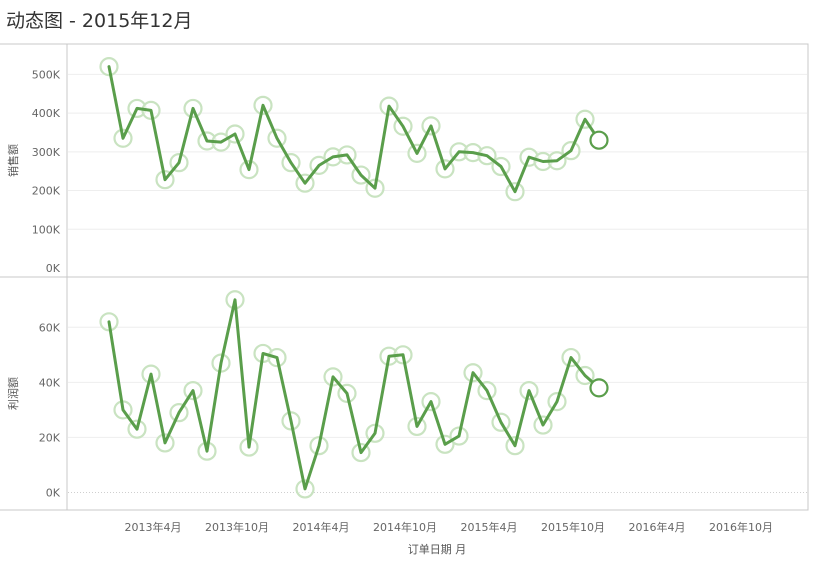 Image resolution: width=813 pixels, height=567 pixels. Describe the element at coordinates (99, 21) in the screenshot. I see `page-title: 动态图 - 2015年12月` at that location.